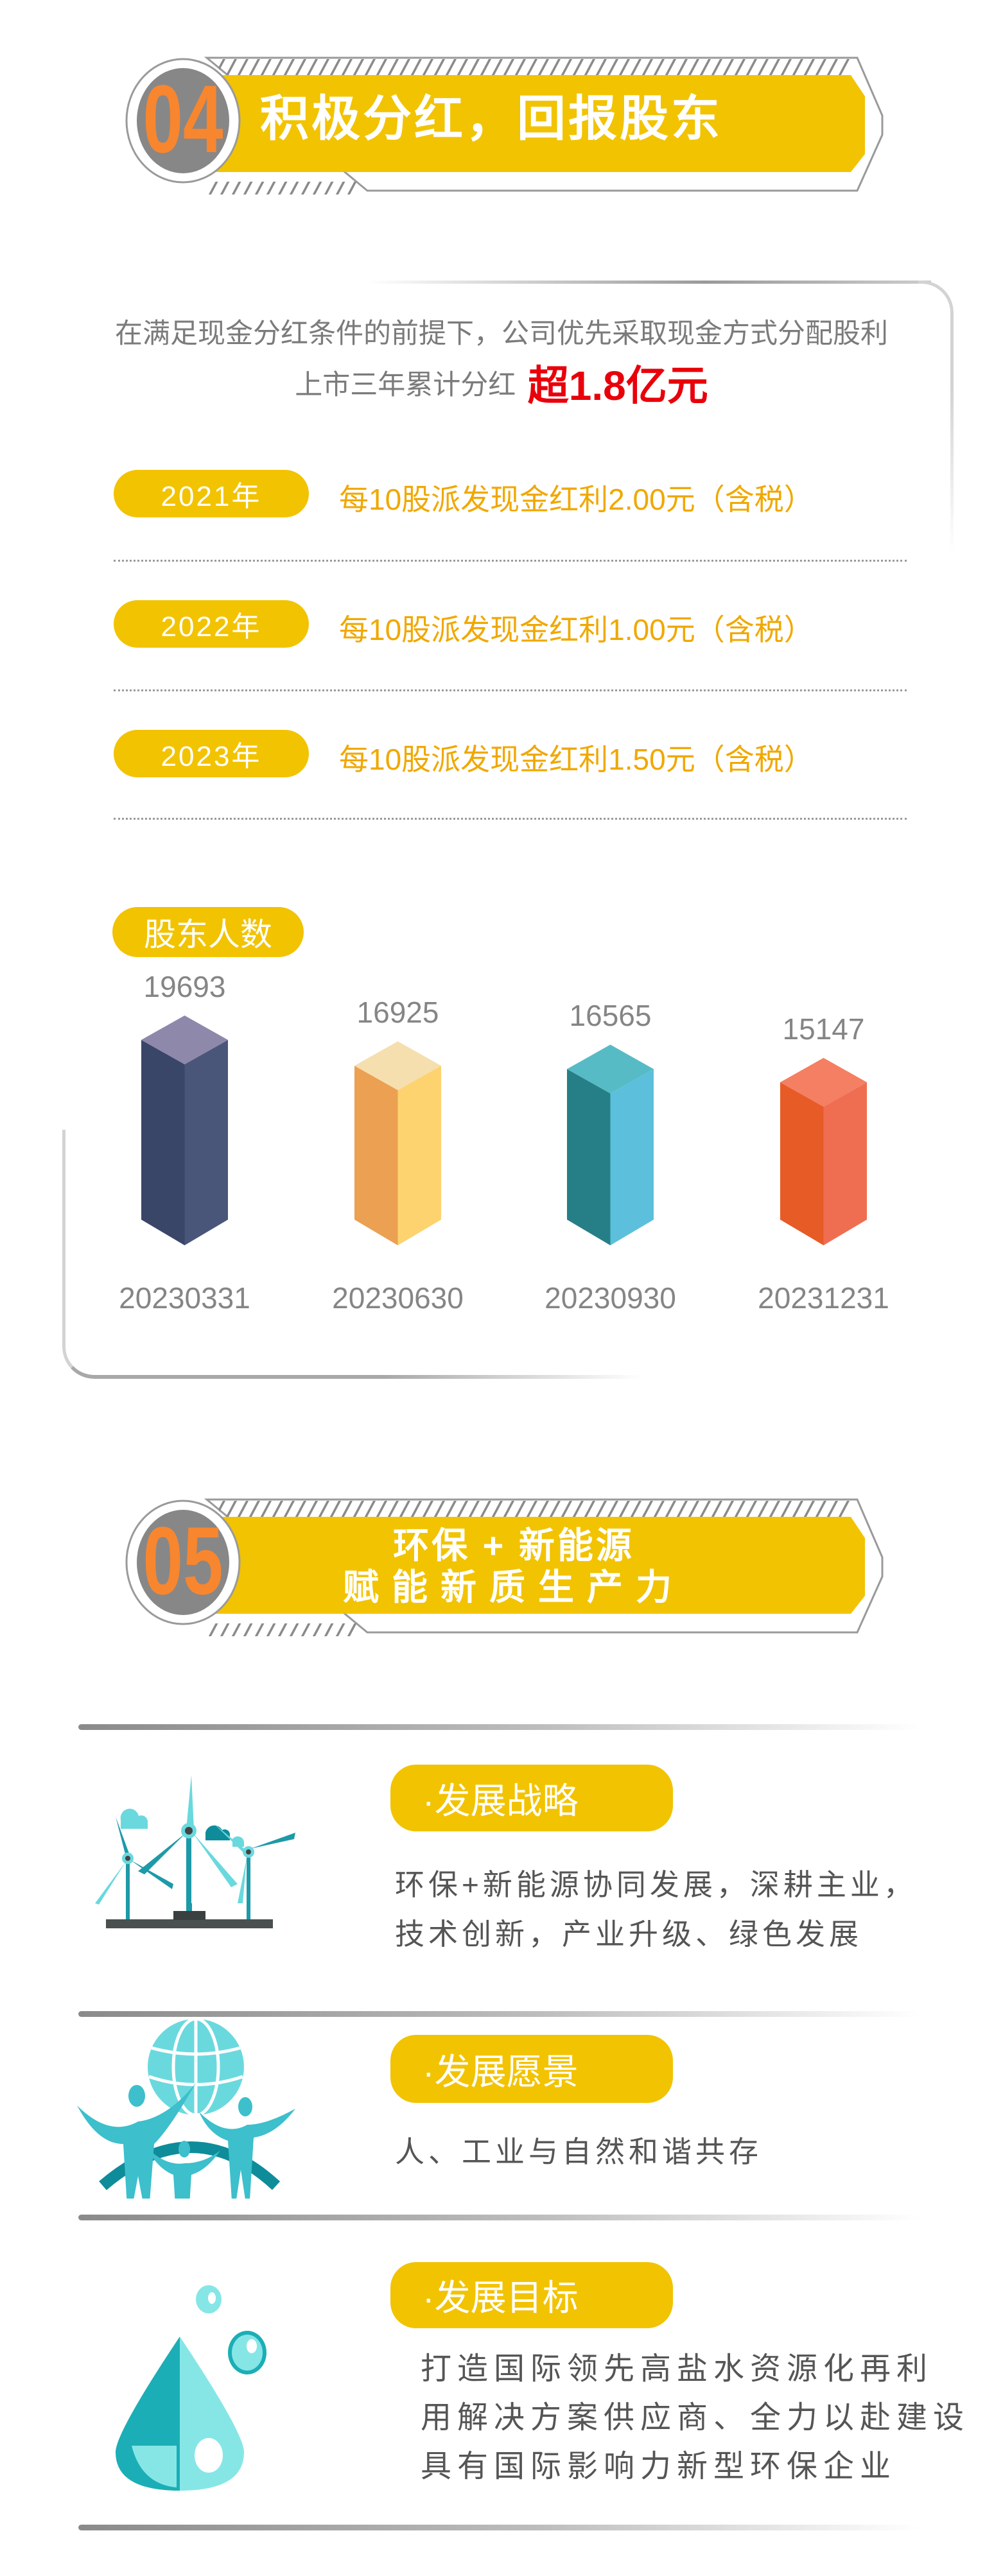 This screenshot has width=1003, height=2576. What do you see at coordinates (610, 1016) in the screenshot?
I see `bar-value-label: 16565` at bounding box center [610, 1016].